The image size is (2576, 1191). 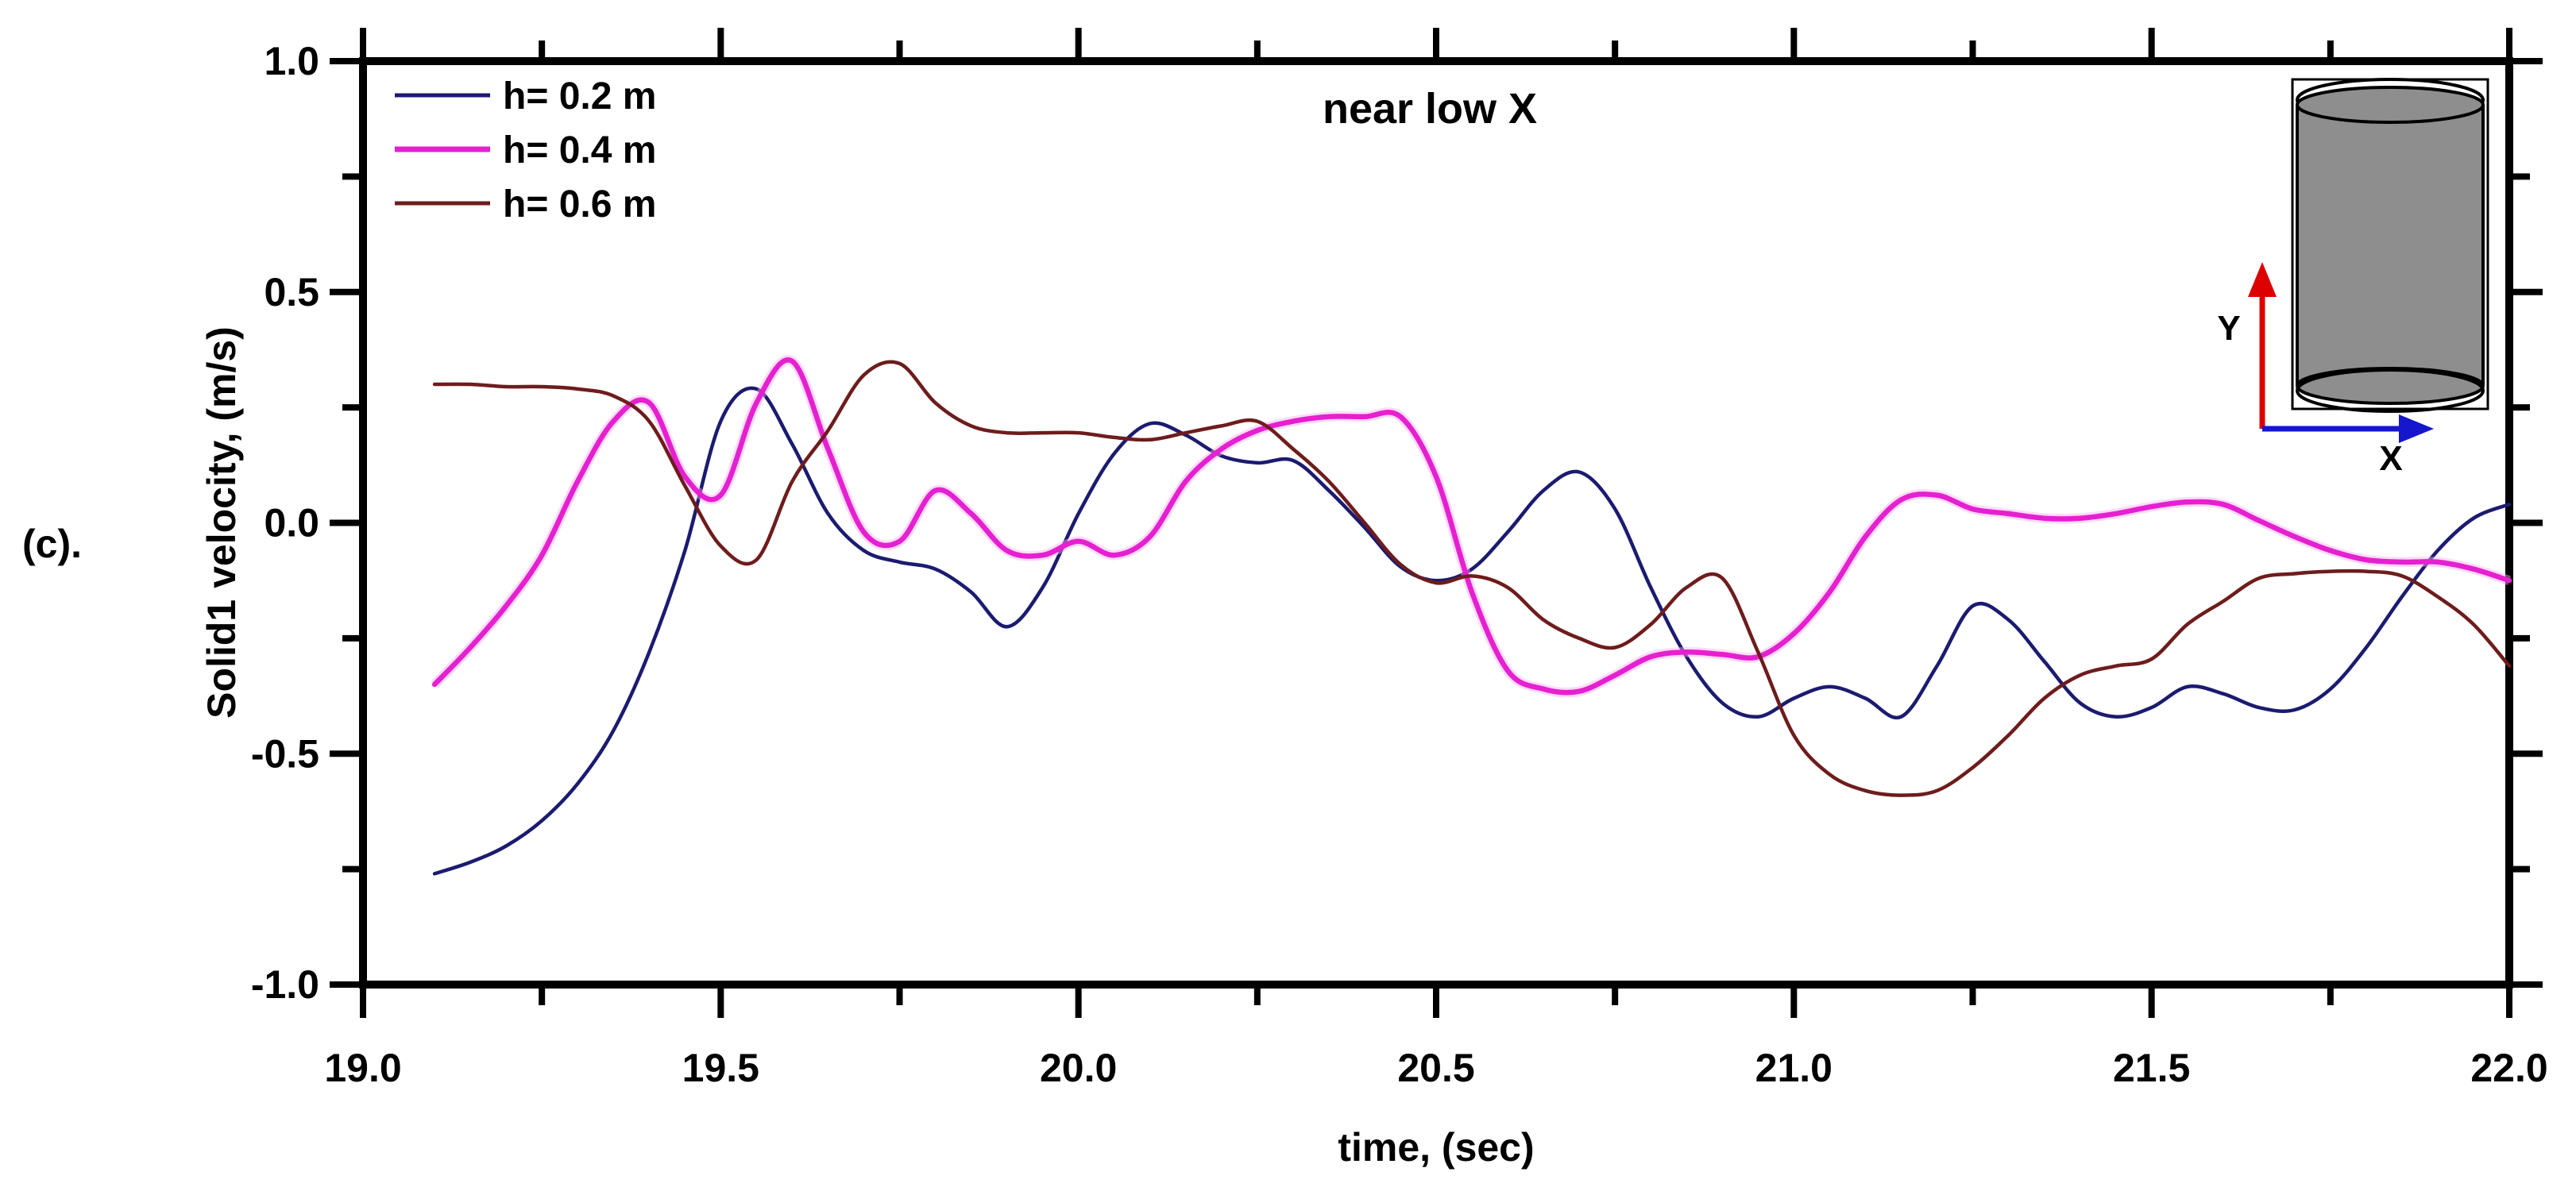 I want to click on cylinder-body, so click(x=2390, y=245).